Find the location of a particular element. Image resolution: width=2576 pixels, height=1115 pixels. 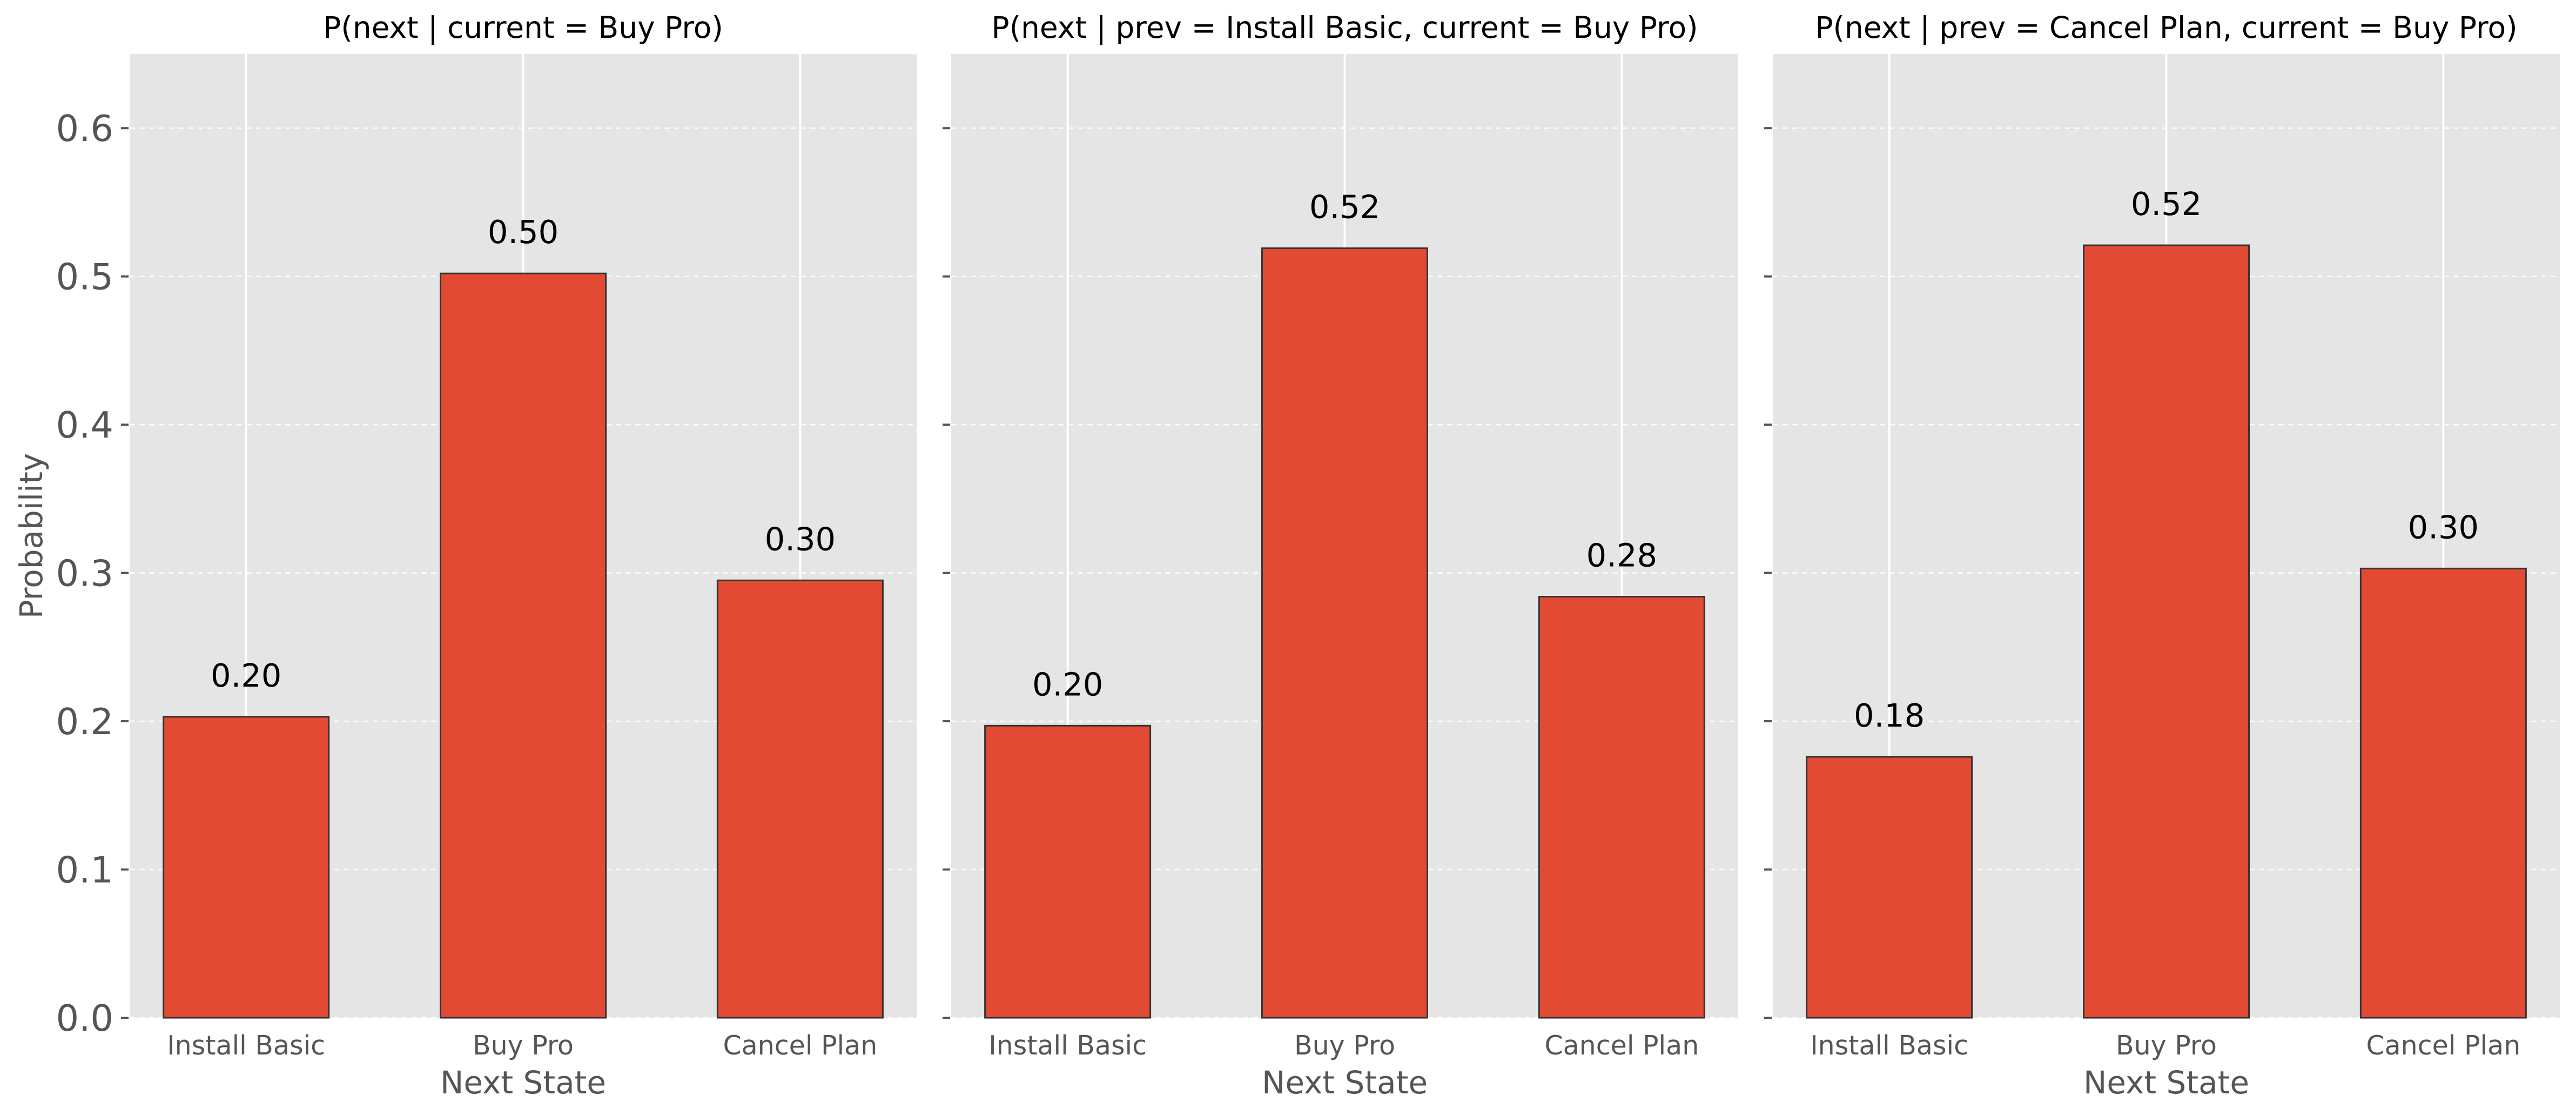

y-tick-label: 0.0 is located at coordinates (84, 1018).